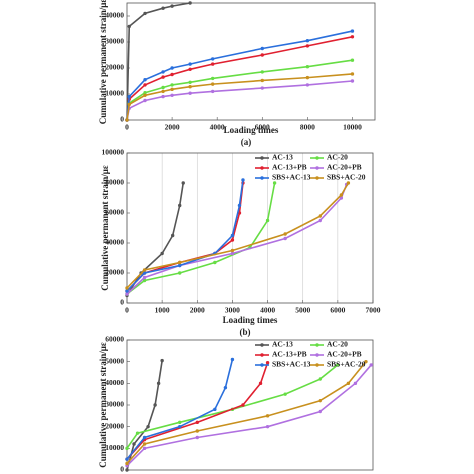 The height and width of the screenshot is (474, 474). I want to click on y-tick-label: 80000, so click(114, 182).